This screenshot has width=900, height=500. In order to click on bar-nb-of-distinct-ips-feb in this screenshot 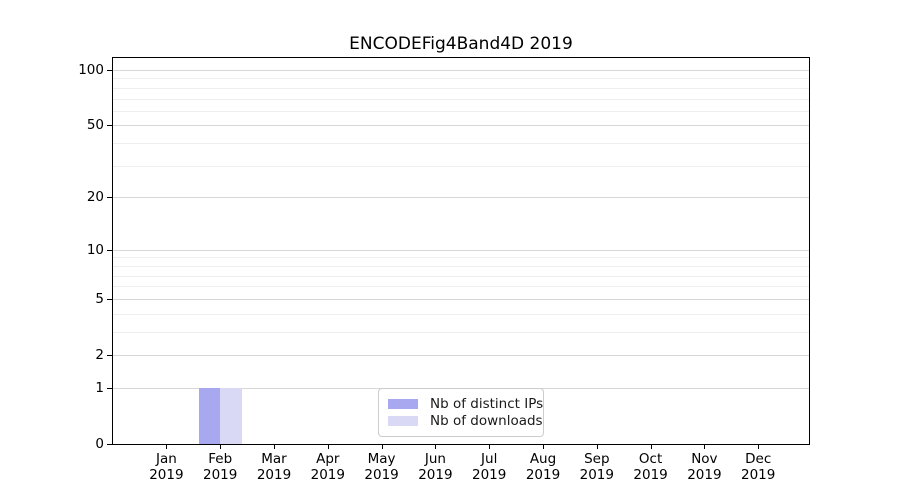, I will do `click(209, 415)`.